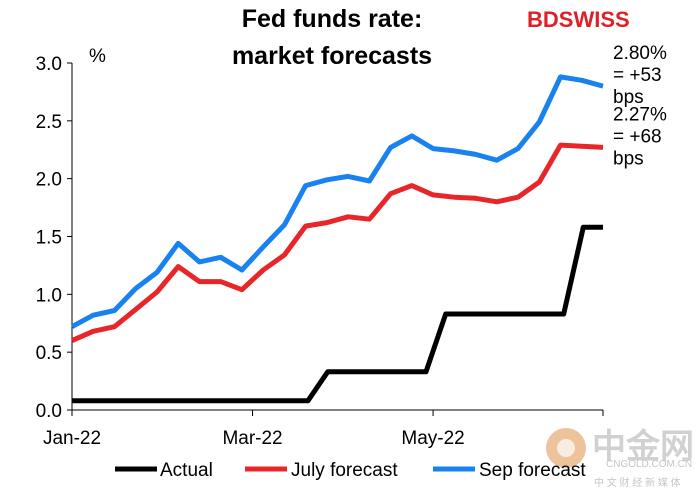 The image size is (700, 499). What do you see at coordinates (640, 53) in the screenshot?
I see `annotation-text: 2.80%` at bounding box center [640, 53].